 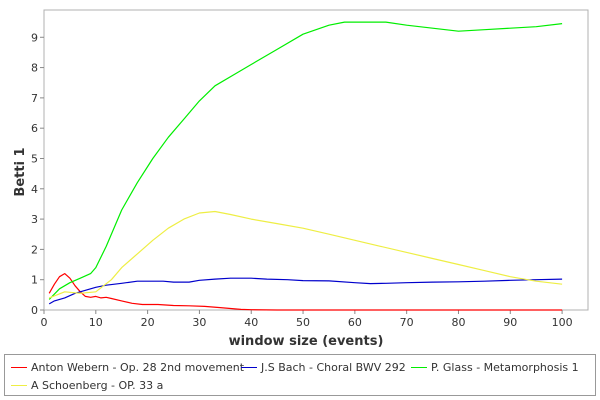 I want to click on legend-label-glass: P. Glass - Metamorphosis 1, so click(x=505, y=367).